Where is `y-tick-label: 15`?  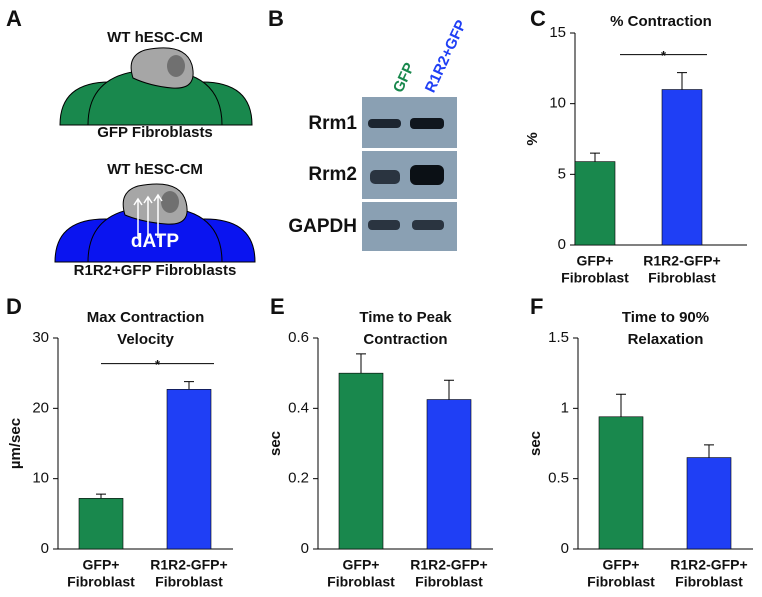 y-tick-label: 15 is located at coordinates (557, 32).